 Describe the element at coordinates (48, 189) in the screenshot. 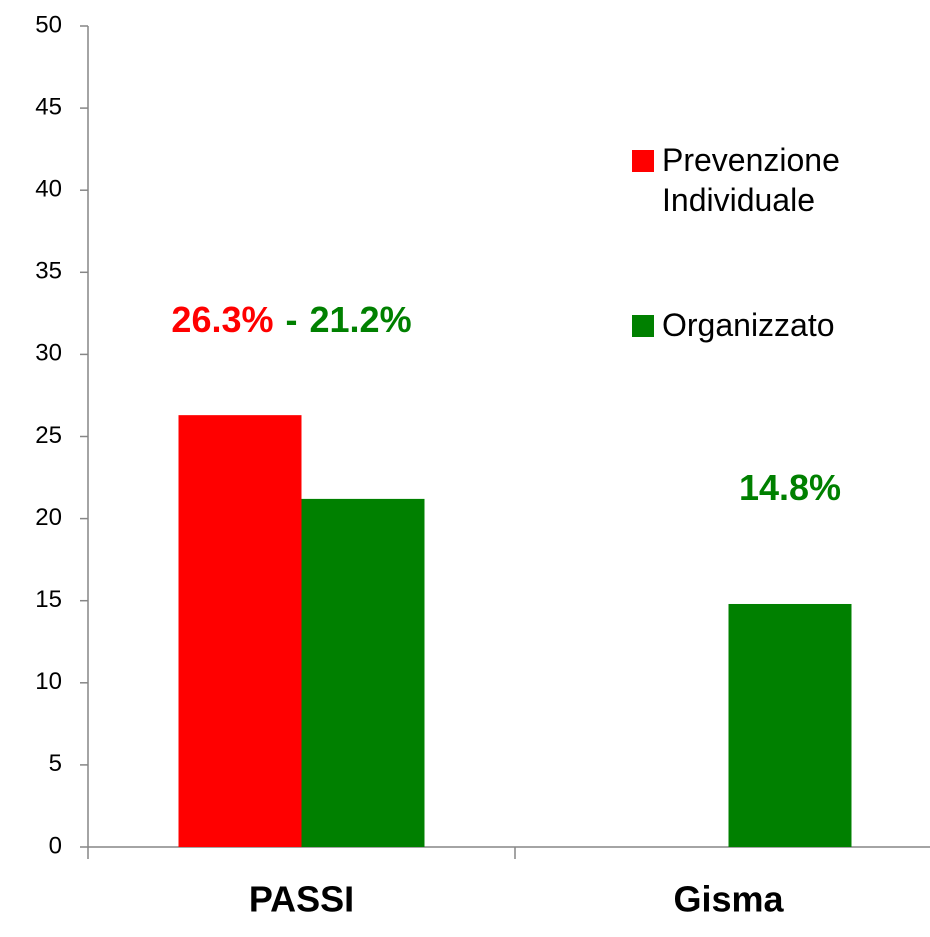

I see `y-tick-label: 40` at that location.